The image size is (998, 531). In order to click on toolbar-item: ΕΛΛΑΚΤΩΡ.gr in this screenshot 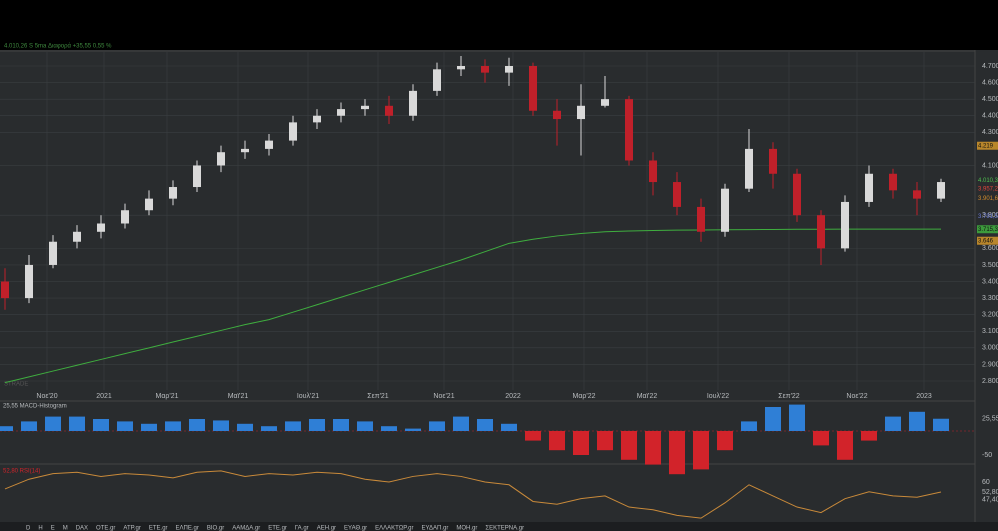, I will do `click(394, 528)`.